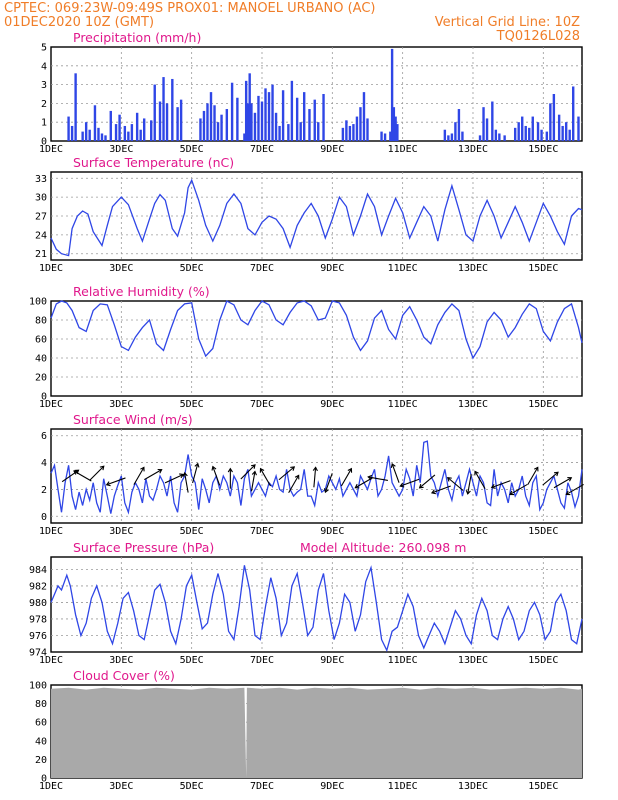 This screenshot has height=800, width=618. What do you see at coordinates (41, 340) in the screenshot?
I see `y-tick-label: 60` at bounding box center [41, 340].